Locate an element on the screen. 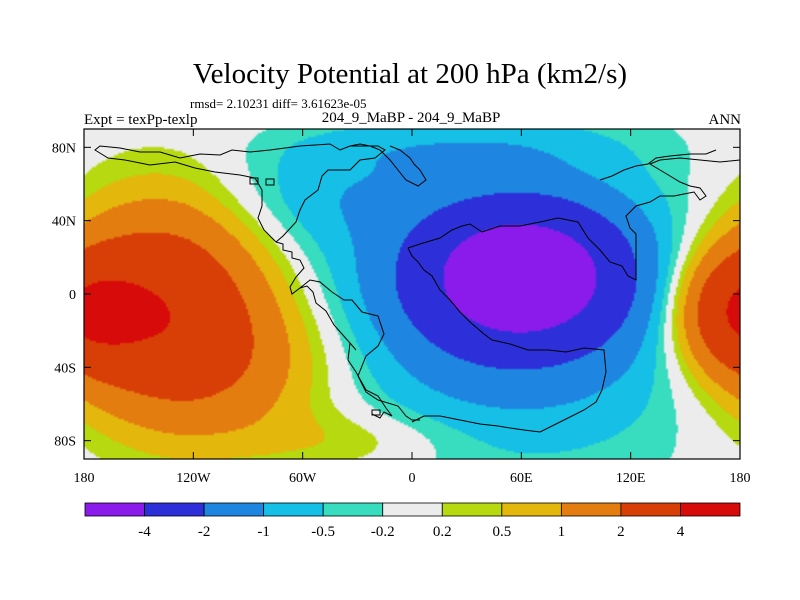 The width and height of the screenshot is (800, 600). y-tick-label: 40S is located at coordinates (65, 368).